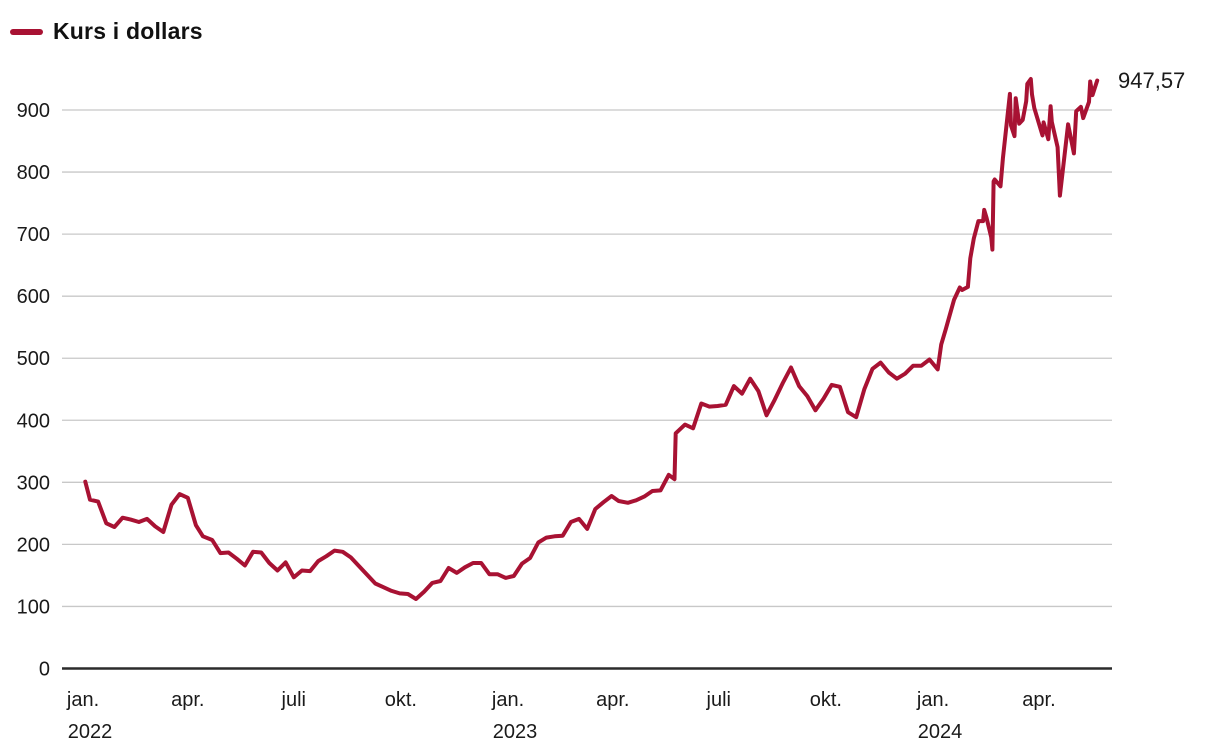 This screenshot has width=1220, height=754. What do you see at coordinates (33, 359) in the screenshot?
I see `y-tick-label: 500` at bounding box center [33, 359].